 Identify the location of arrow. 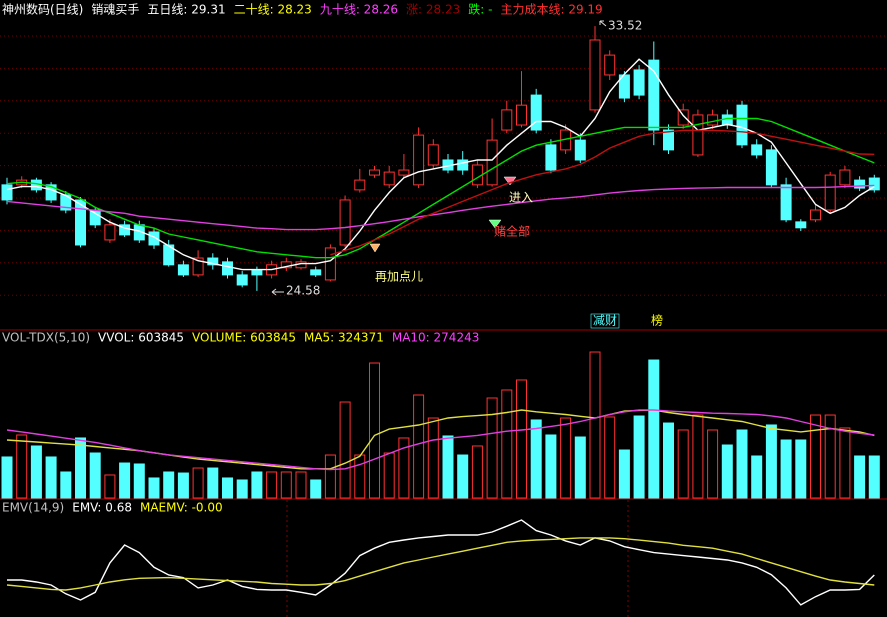
(603, 23).